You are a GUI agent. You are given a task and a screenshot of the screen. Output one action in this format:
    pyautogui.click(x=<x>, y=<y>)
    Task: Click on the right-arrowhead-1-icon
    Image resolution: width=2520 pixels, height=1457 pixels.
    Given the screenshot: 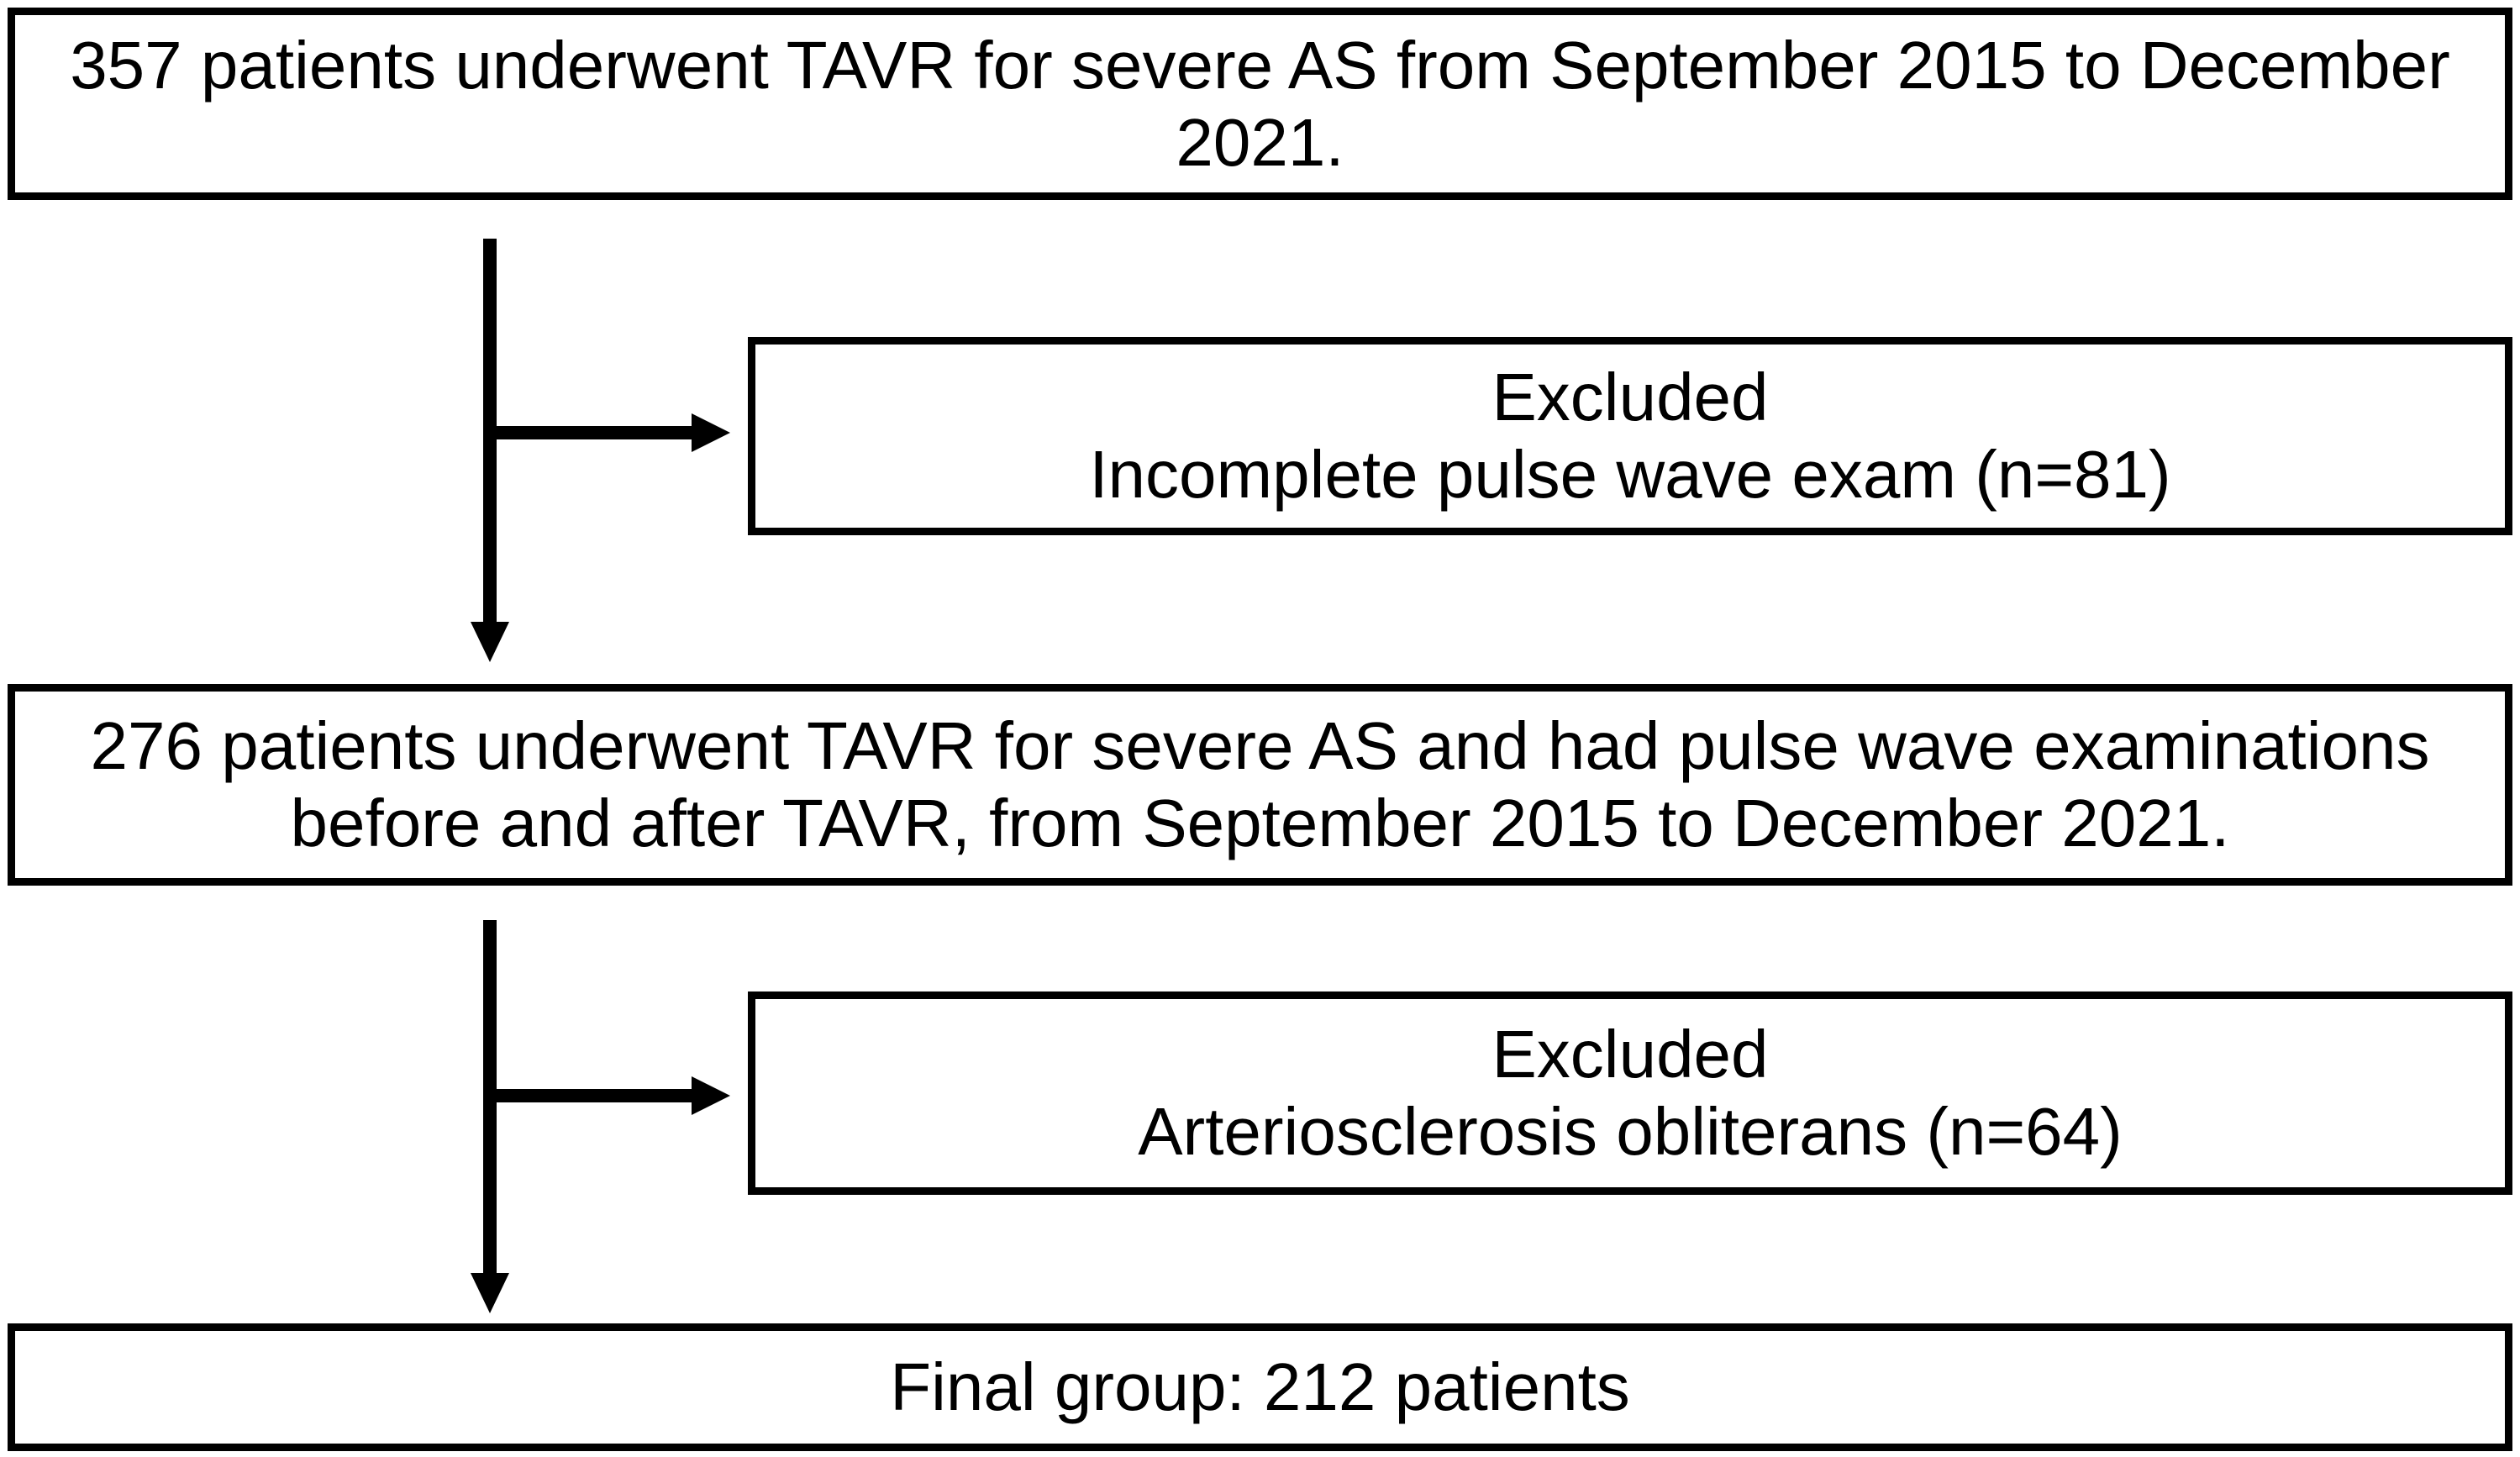 What is the action you would take?
    pyautogui.click(x=711, y=433)
    